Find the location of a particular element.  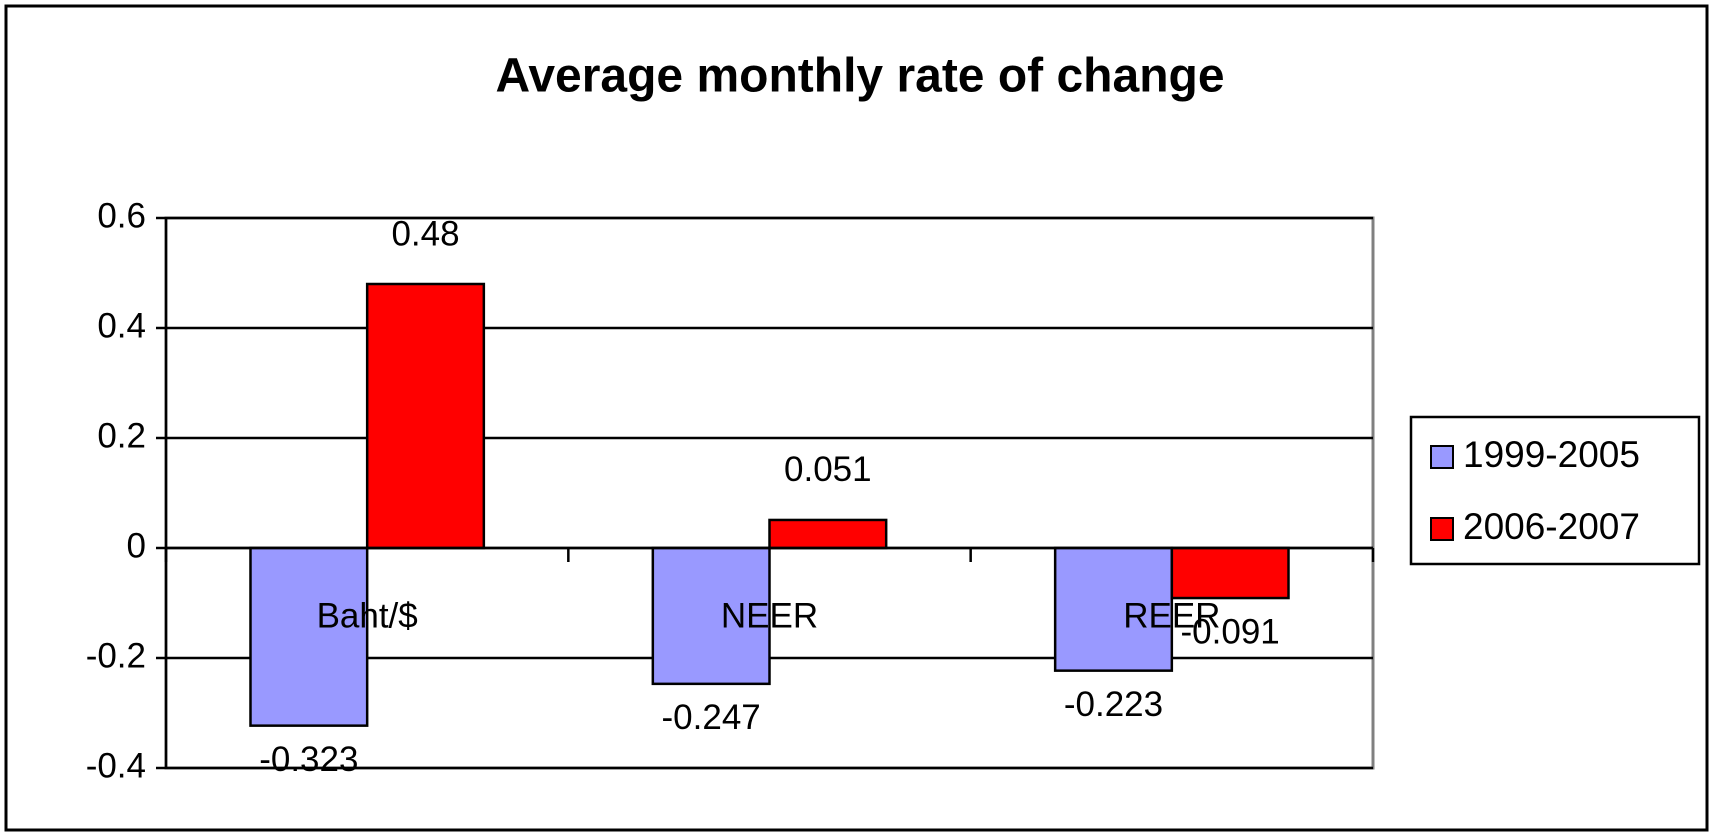

legend-label: 2006-2007 is located at coordinates (1551, 526).